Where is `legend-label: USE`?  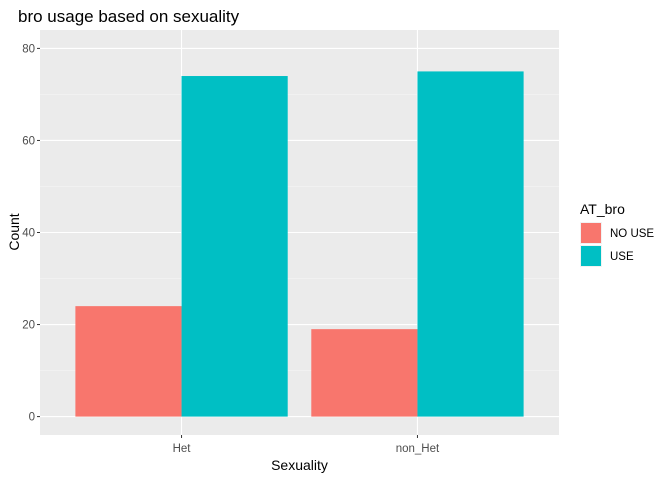 legend-label: USE is located at coordinates (622, 257).